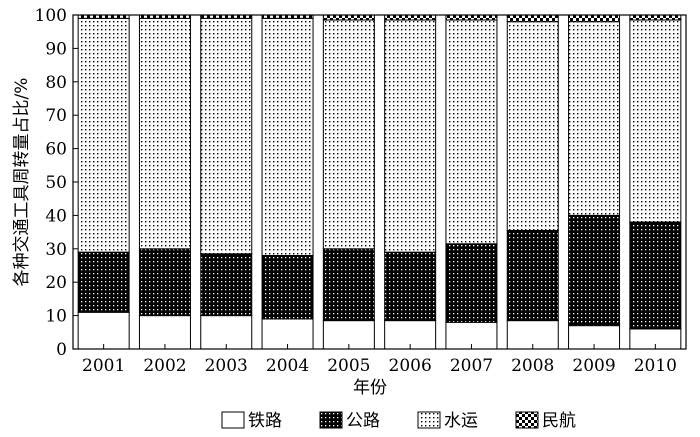  I want to click on y-tick-label: 70, so click(56, 116).